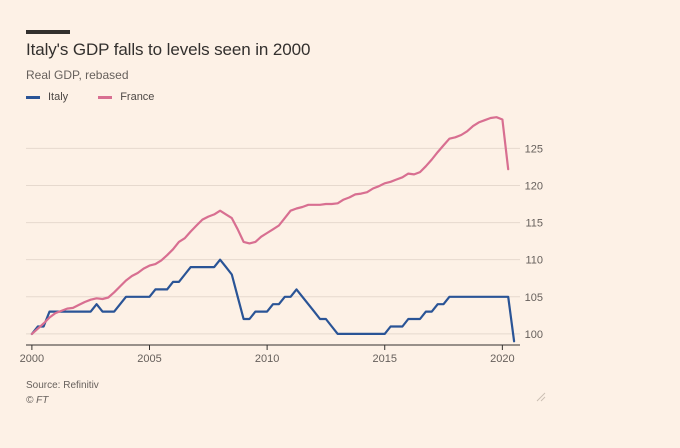 The width and height of the screenshot is (680, 448). I want to click on x-tick-label: 2005, so click(149, 359).